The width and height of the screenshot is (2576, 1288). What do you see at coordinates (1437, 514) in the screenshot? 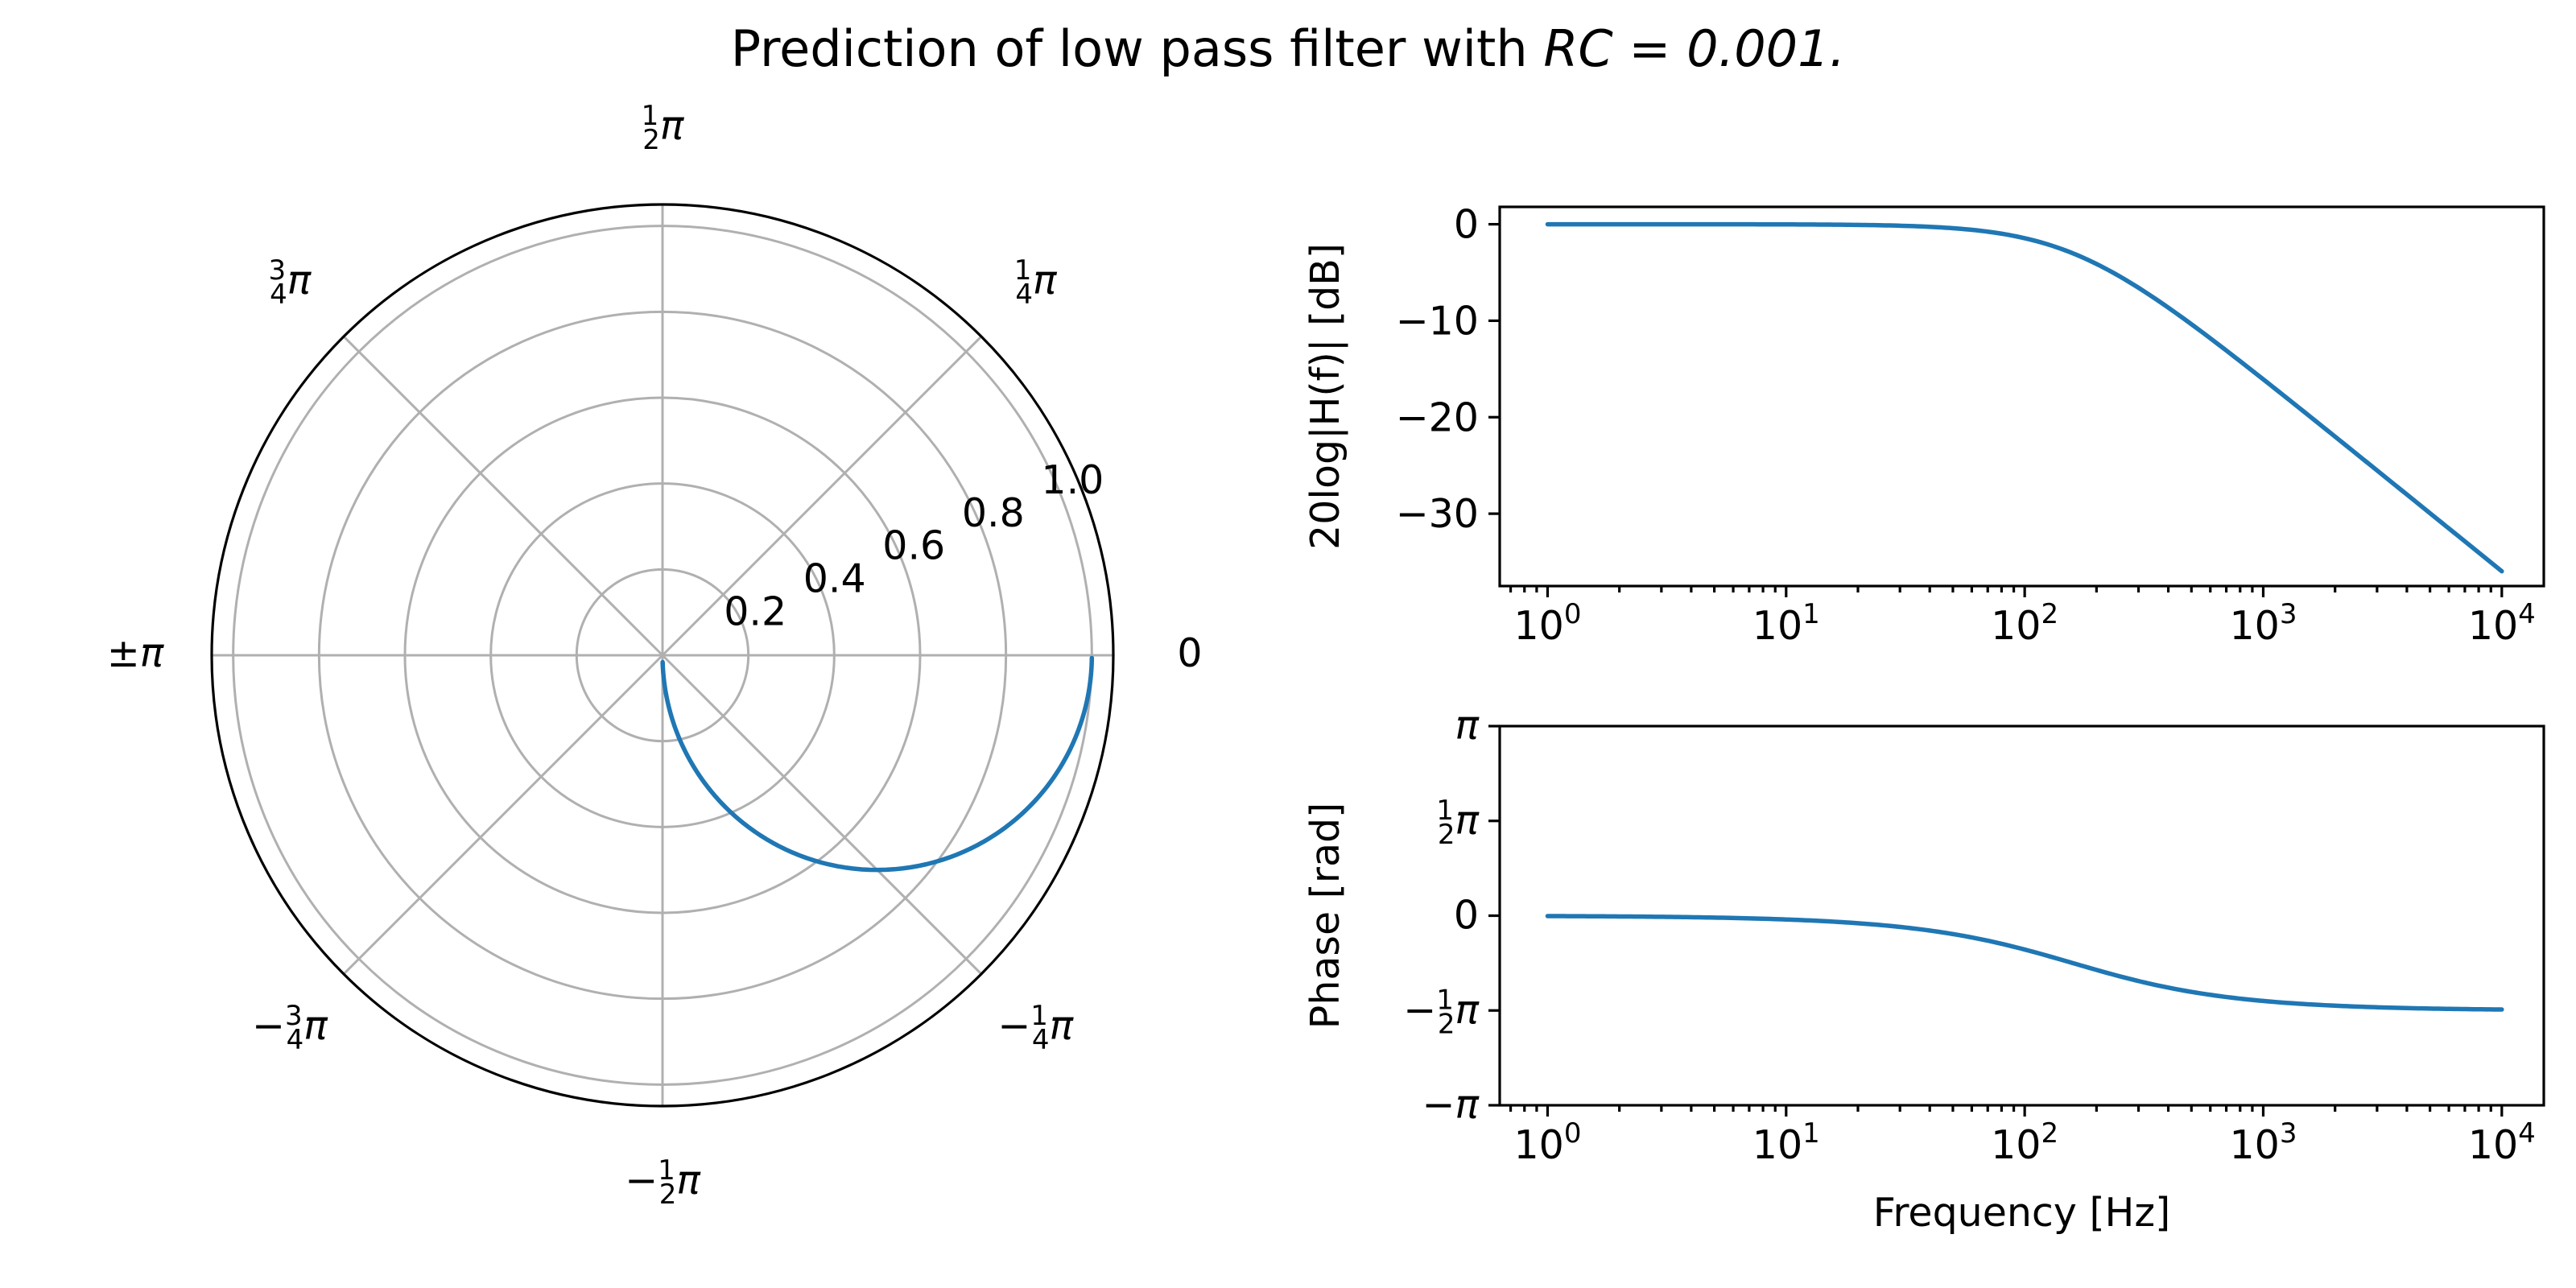
I see `y-tick-label: −30` at bounding box center [1437, 514].